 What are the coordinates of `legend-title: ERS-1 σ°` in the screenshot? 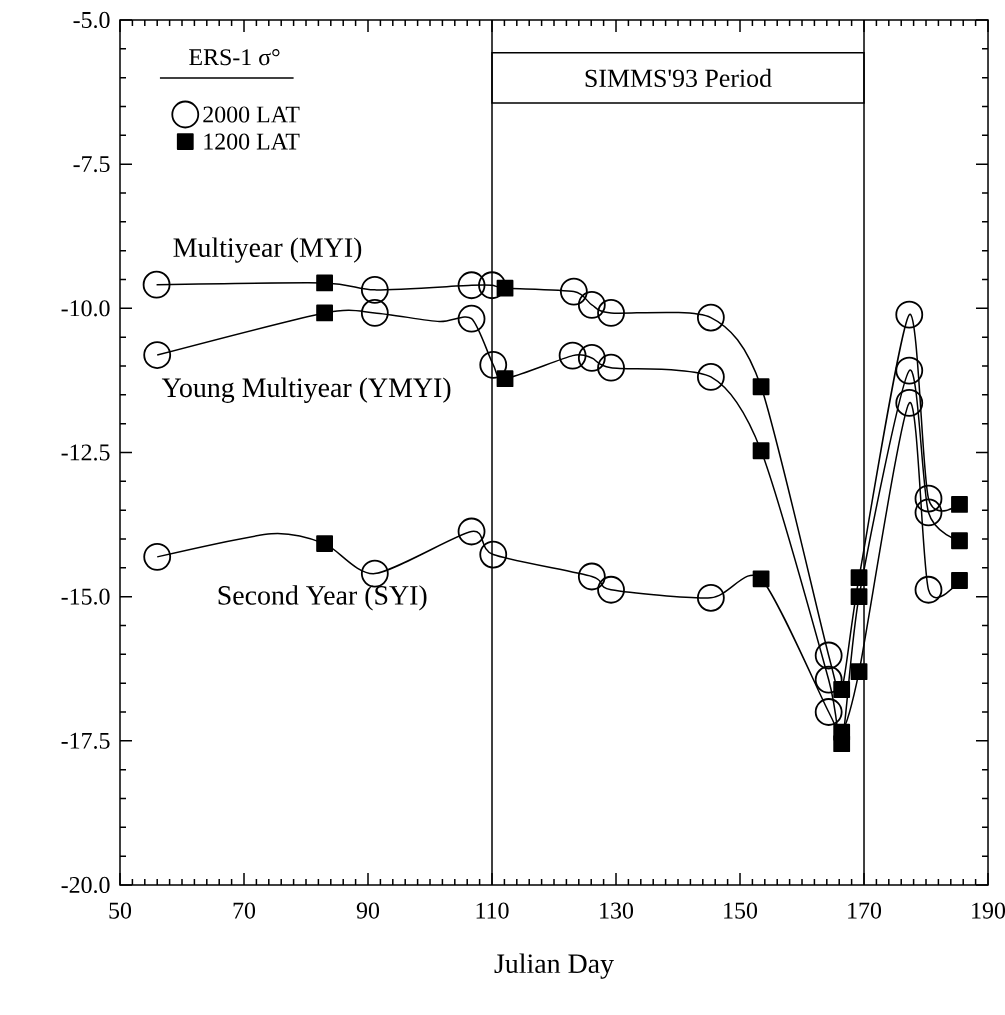 It's located at (234, 57).